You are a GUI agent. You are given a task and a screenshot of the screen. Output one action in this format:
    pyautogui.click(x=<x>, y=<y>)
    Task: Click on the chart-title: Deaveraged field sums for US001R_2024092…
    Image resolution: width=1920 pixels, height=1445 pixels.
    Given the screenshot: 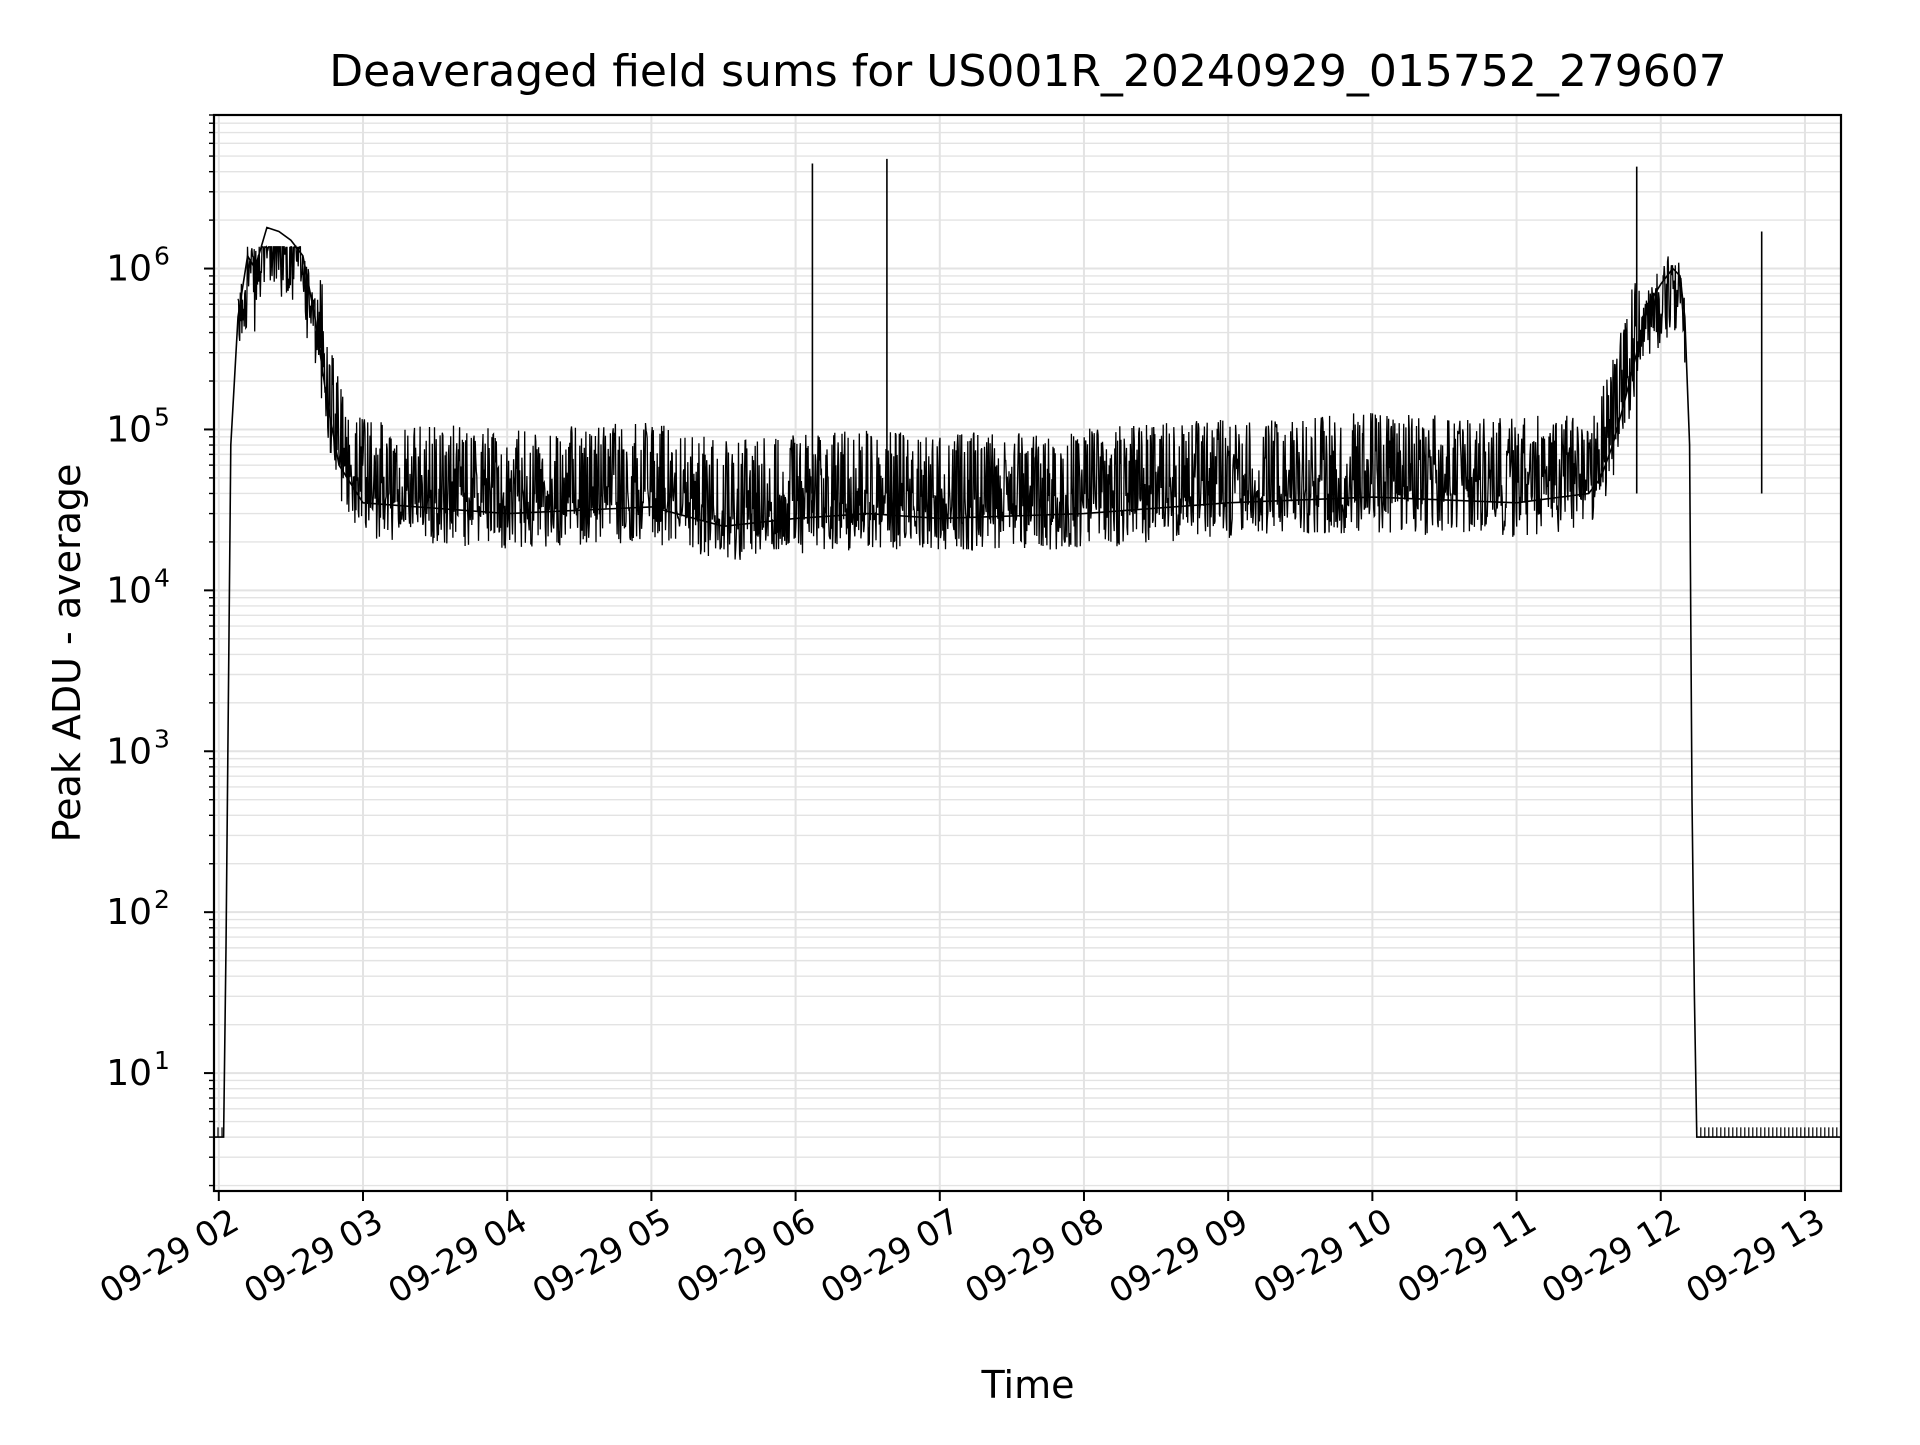 What is the action you would take?
    pyautogui.click(x=1028, y=71)
    